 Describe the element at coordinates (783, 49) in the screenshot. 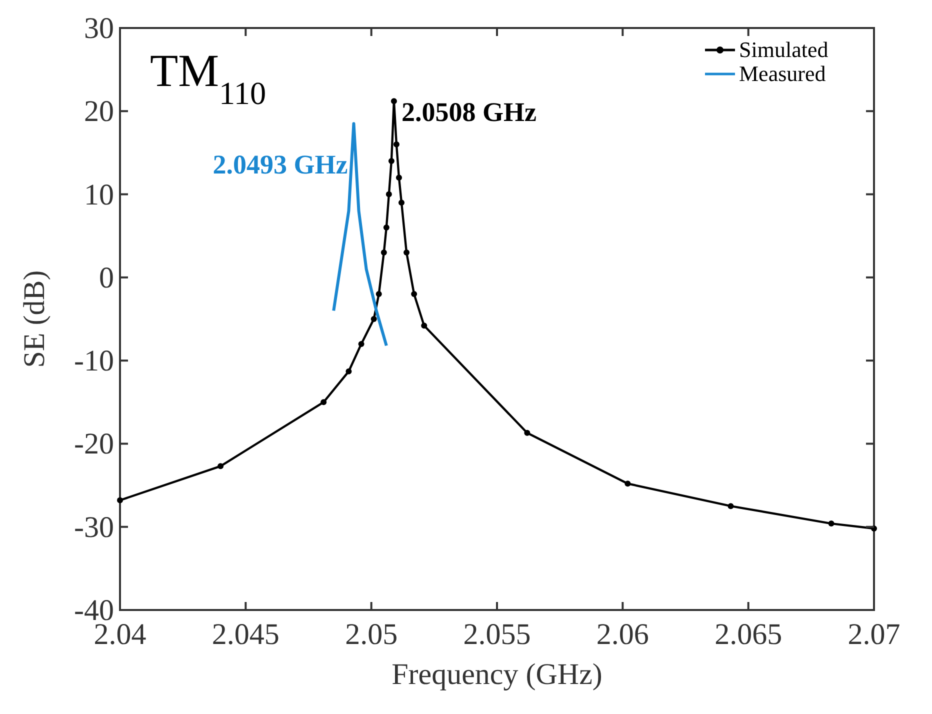

I see `legend-label: Simulated` at that location.